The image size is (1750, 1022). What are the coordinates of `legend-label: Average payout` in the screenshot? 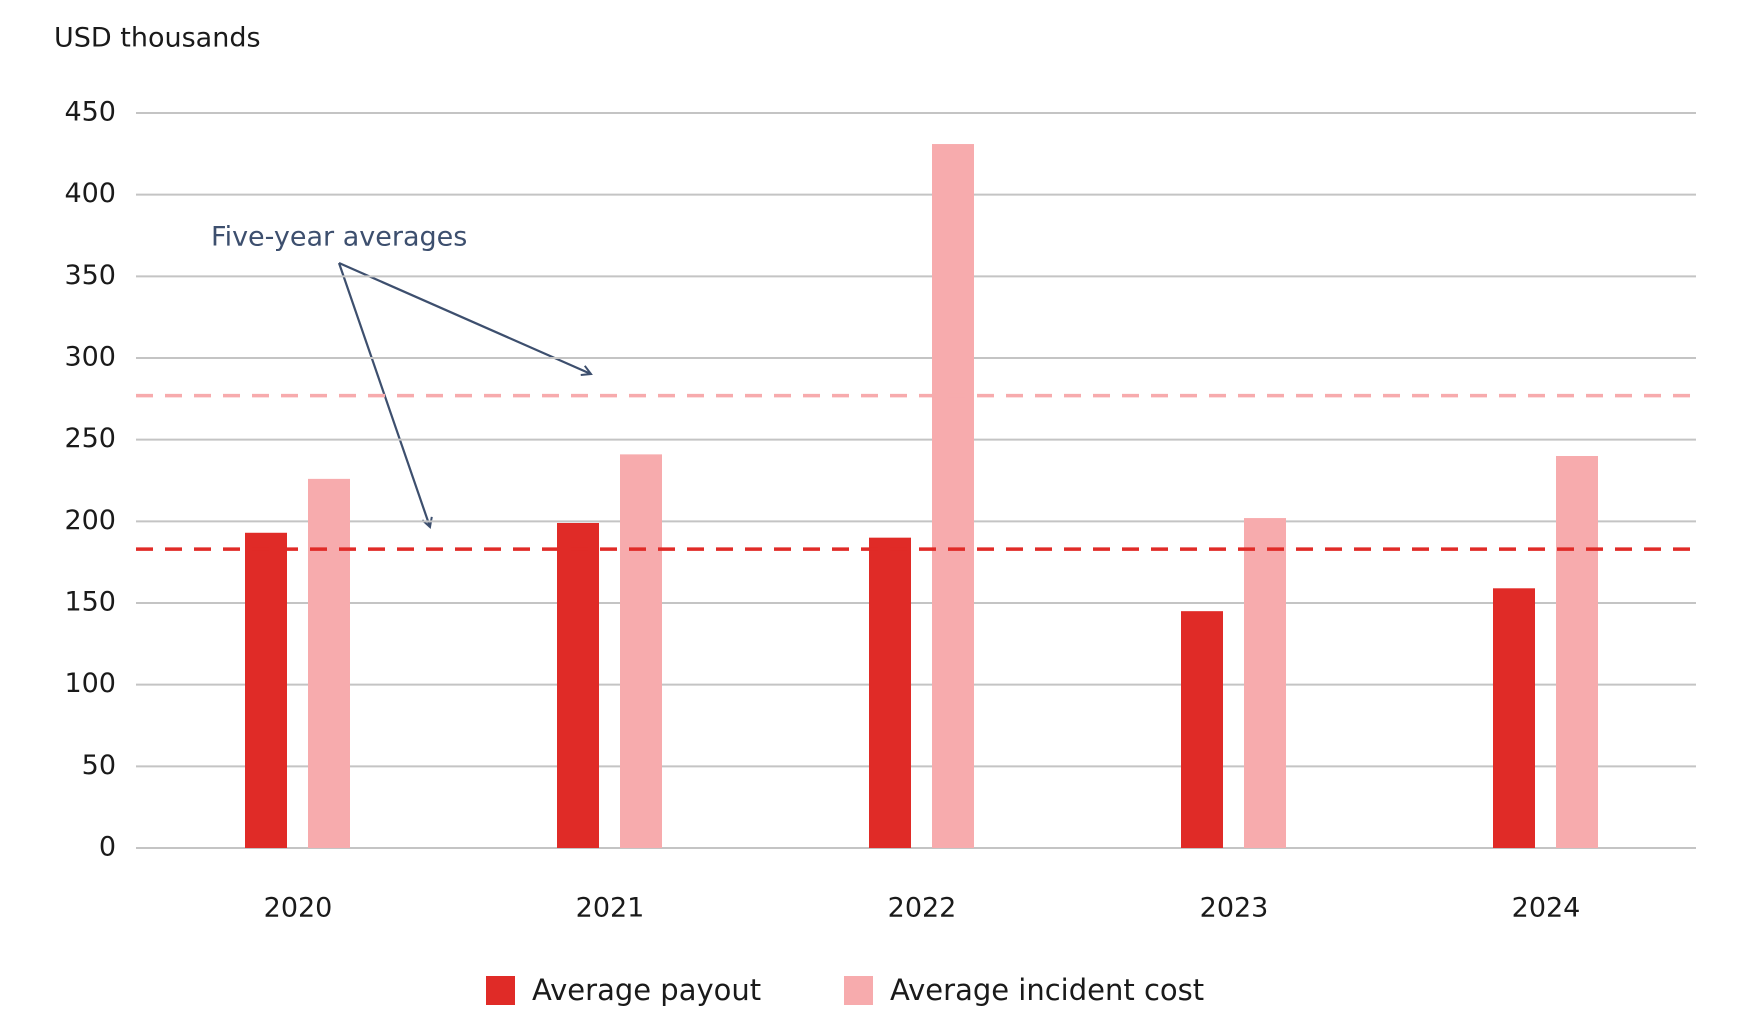 It's located at (646, 990).